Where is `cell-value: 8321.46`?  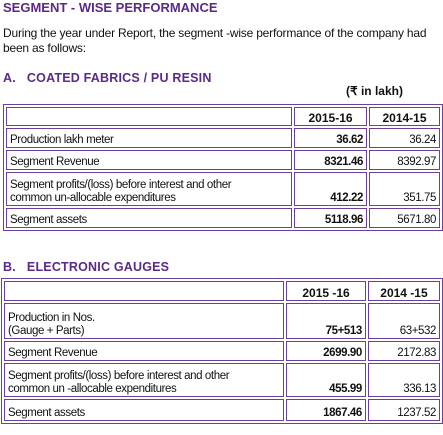 cell-value: 8321.46 is located at coordinates (330, 160).